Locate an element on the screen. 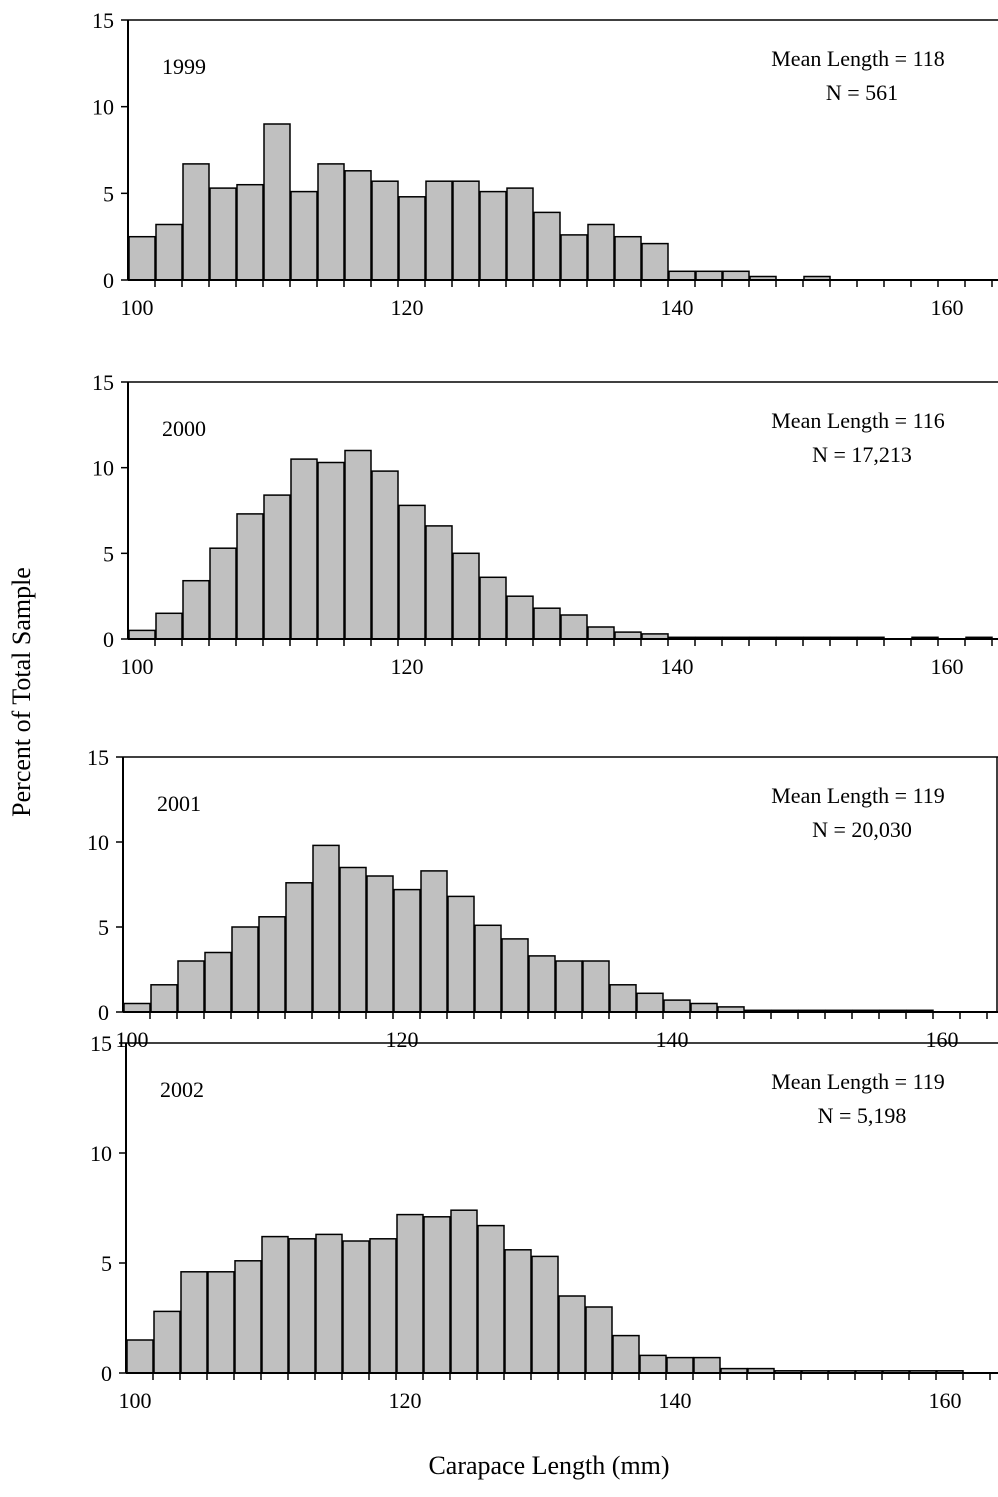  mean-length-annotation: Mean Length = 118 is located at coordinates (858, 58).